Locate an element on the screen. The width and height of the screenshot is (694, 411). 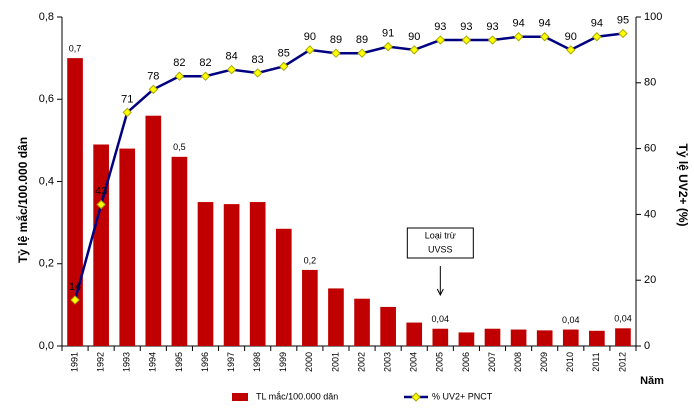
legend-marker is located at coordinates (416, 397).